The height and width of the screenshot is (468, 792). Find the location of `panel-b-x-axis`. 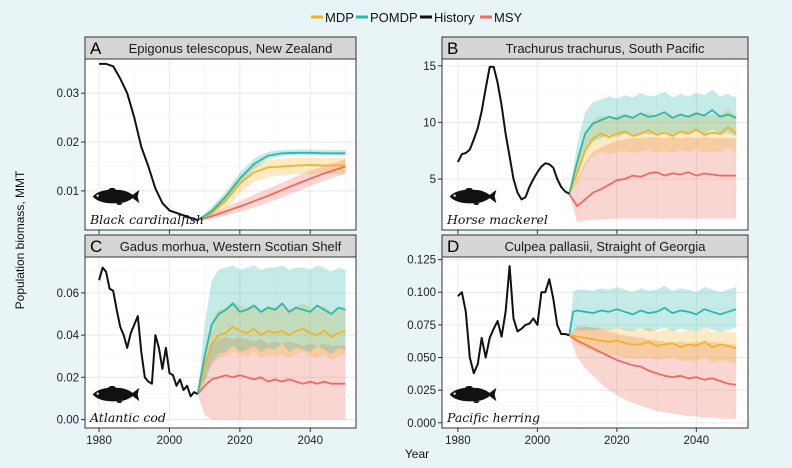

panel-b-x-axis is located at coordinates (577, 232).